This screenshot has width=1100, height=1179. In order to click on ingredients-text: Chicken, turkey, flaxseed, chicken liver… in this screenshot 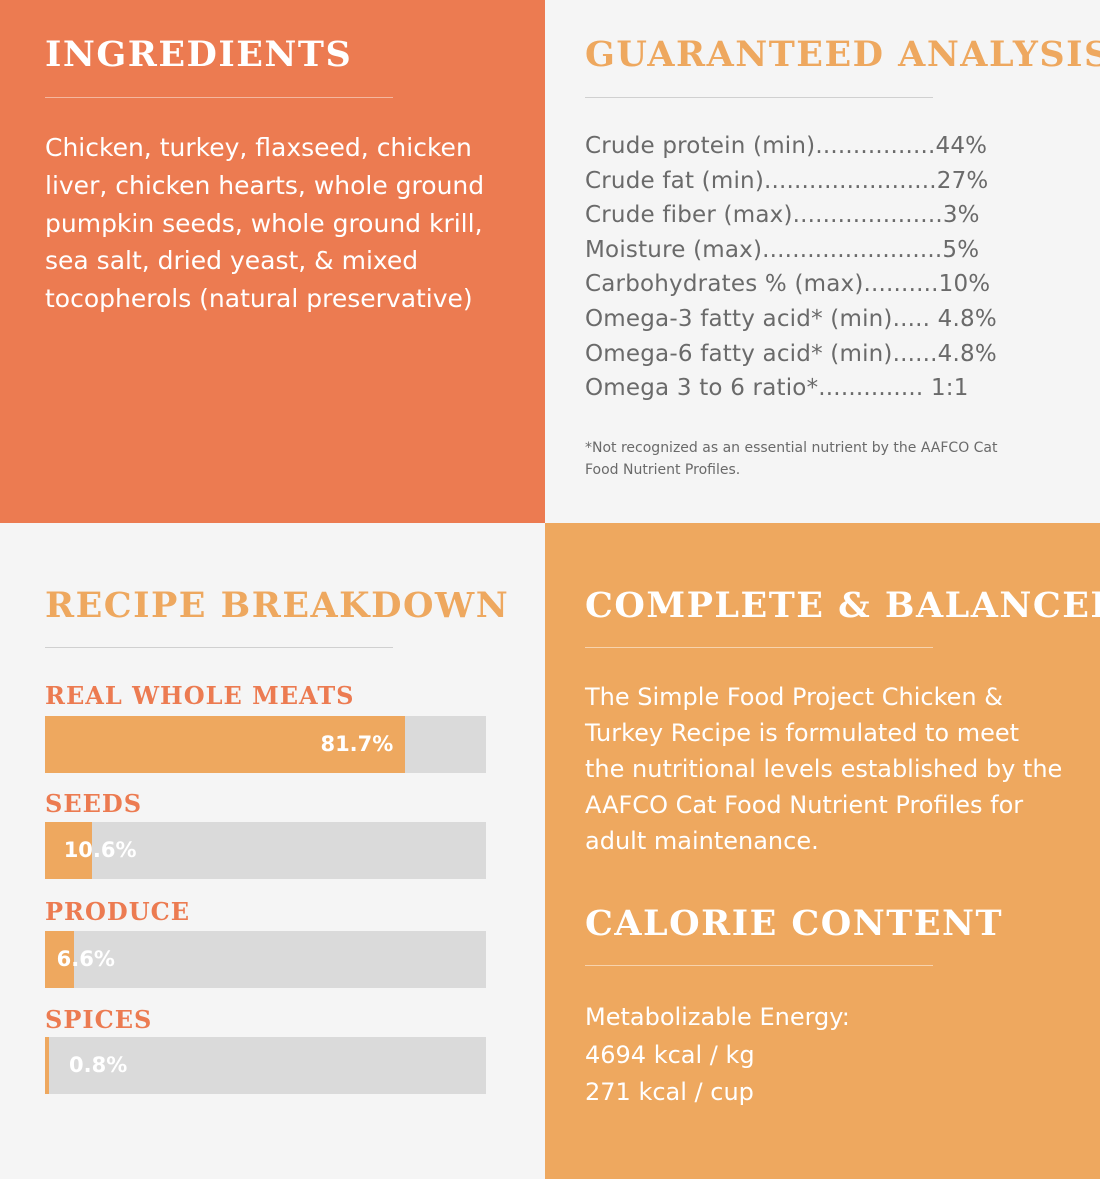, I will do `click(265, 223)`.